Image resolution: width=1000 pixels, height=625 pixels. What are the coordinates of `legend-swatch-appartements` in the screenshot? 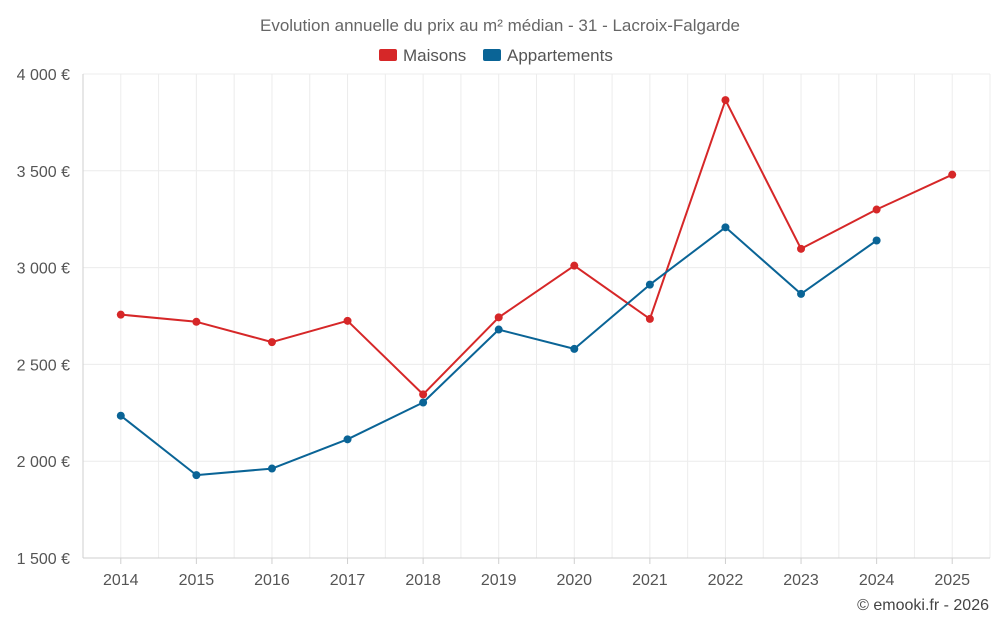 It's located at (492, 55).